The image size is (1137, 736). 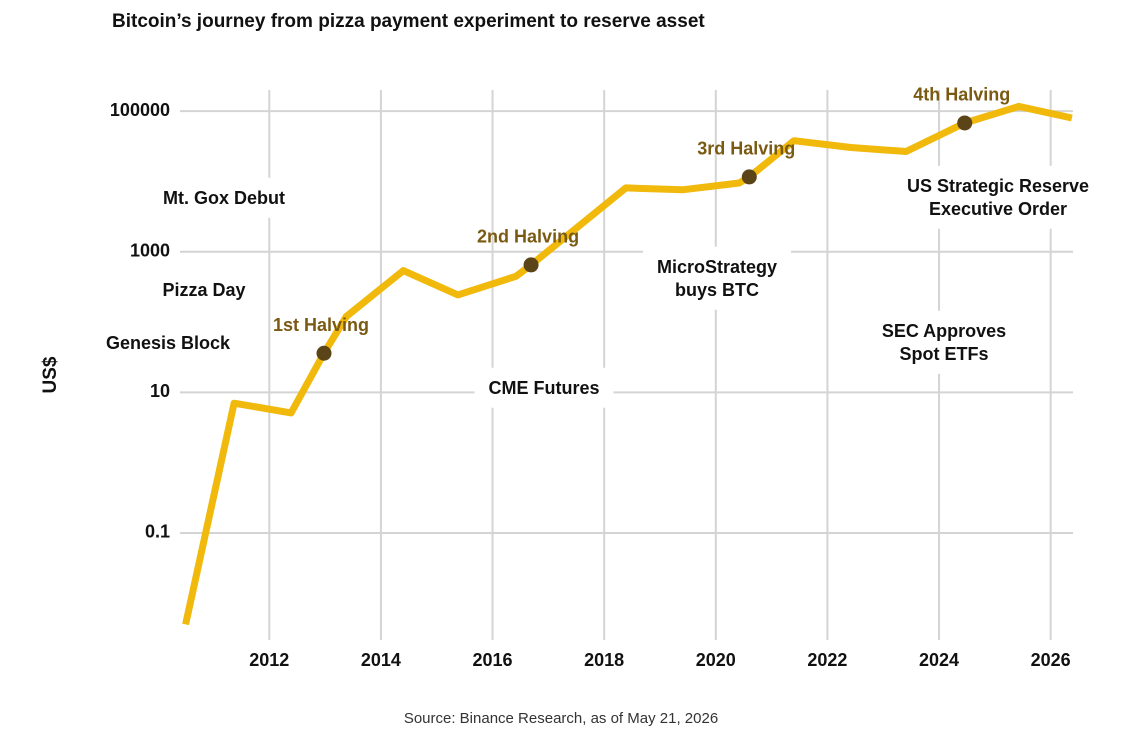 I want to click on x-tick-label: 2020, so click(x=716, y=660).